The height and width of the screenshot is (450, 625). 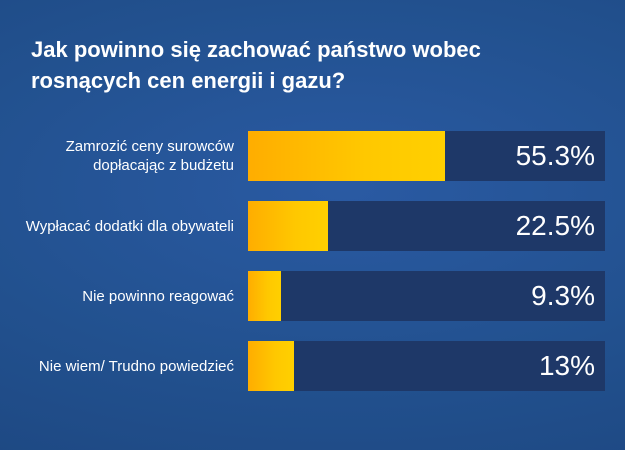 I want to click on bar-row: Nie wiem/ Trudno powiedzieć 13%, so click(x=312, y=366).